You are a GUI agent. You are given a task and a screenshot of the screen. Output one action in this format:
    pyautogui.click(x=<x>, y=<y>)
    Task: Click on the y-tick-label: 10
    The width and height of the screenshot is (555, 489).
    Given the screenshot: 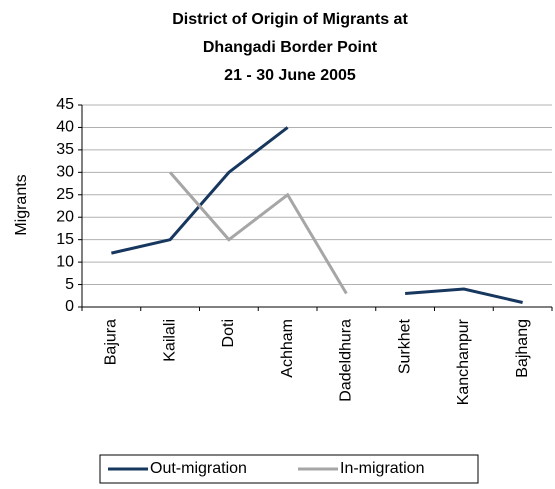 What is the action you would take?
    pyautogui.click(x=65, y=261)
    